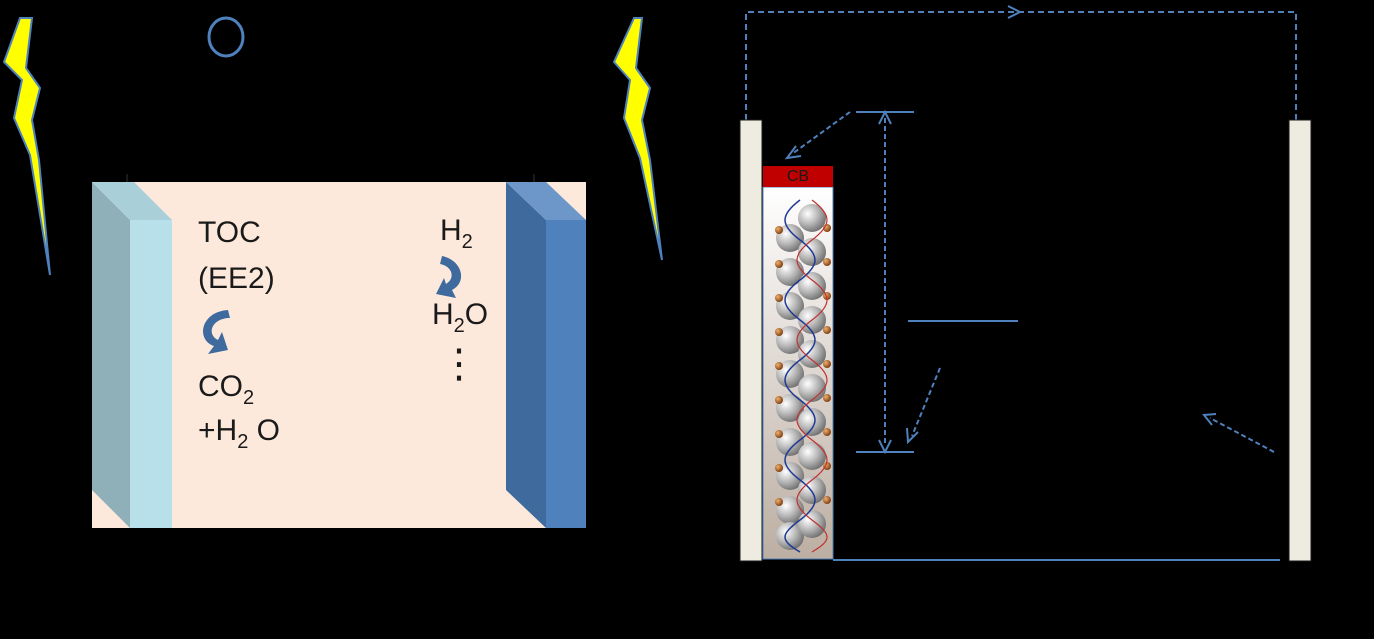 Image resolution: width=1374 pixels, height=639 pixels. What do you see at coordinates (803, 376) in the screenshot?
I see `helix-nanostructure-icon` at bounding box center [803, 376].